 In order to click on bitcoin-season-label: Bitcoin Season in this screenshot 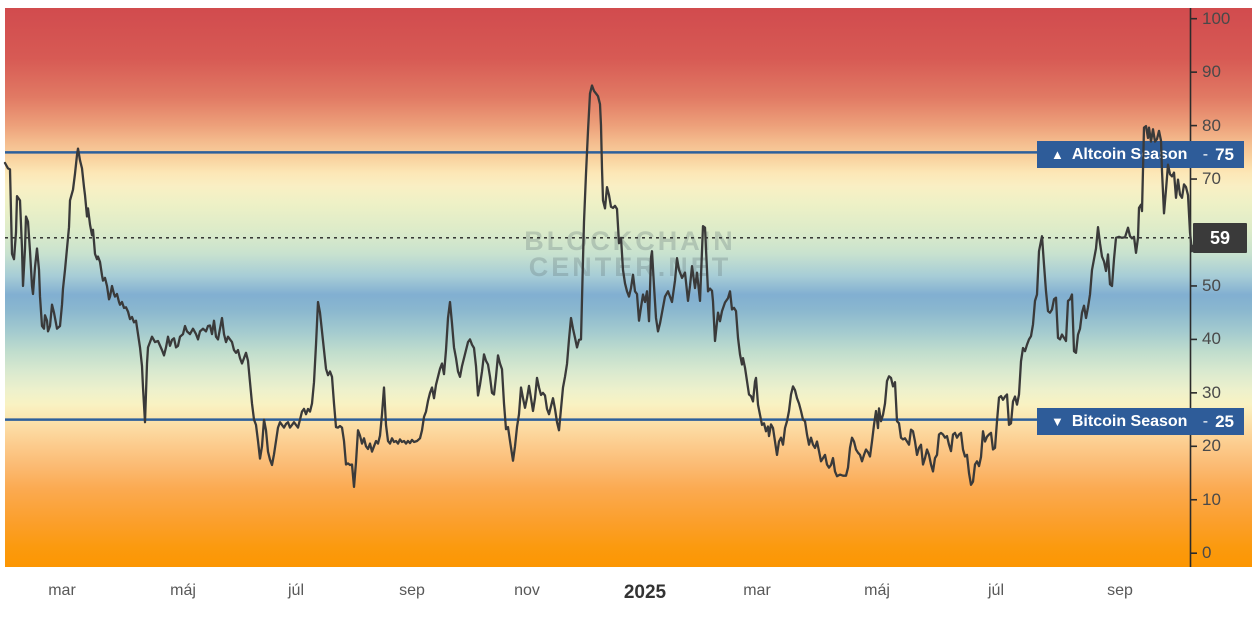, I will do `click(1129, 421)`.